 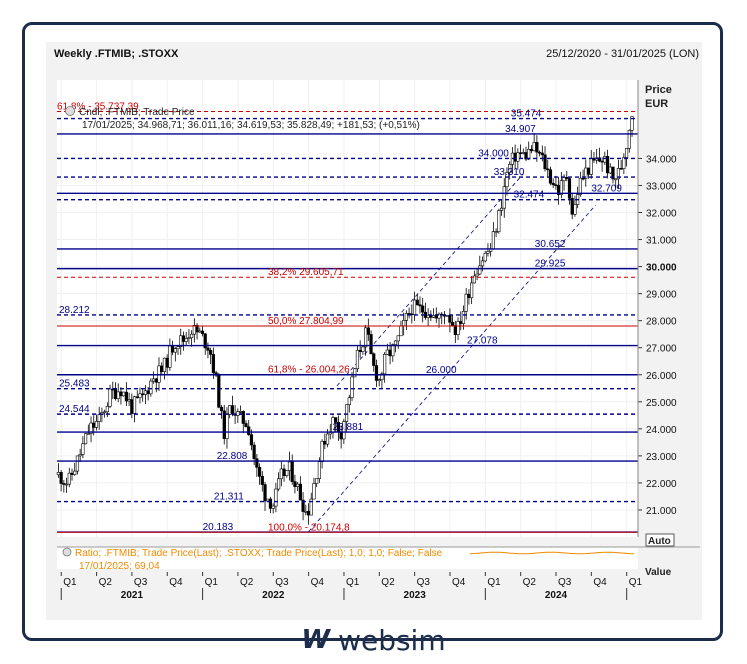 What do you see at coordinates (661, 457) in the screenshot?
I see `y-tick-label: 23.000` at bounding box center [661, 457].